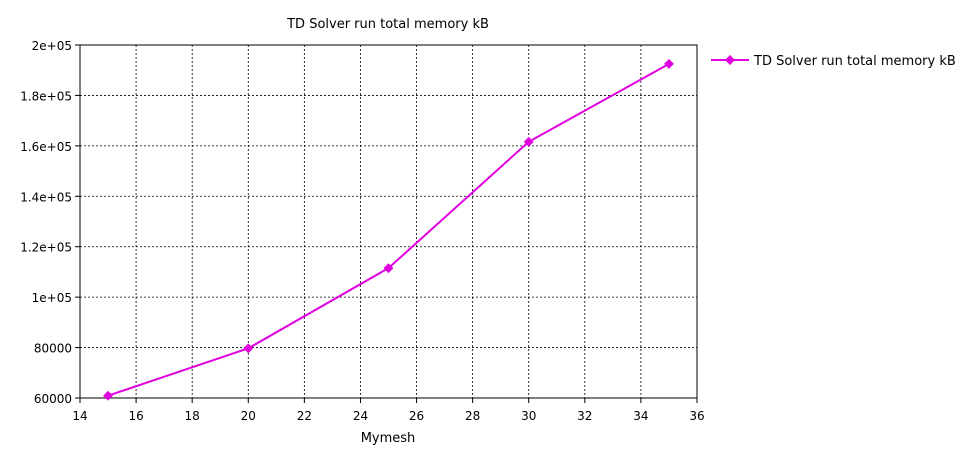 The width and height of the screenshot is (975, 451). Describe the element at coordinates (46, 197) in the screenshot. I see `y-tick-label: 1.4e+05` at that location.